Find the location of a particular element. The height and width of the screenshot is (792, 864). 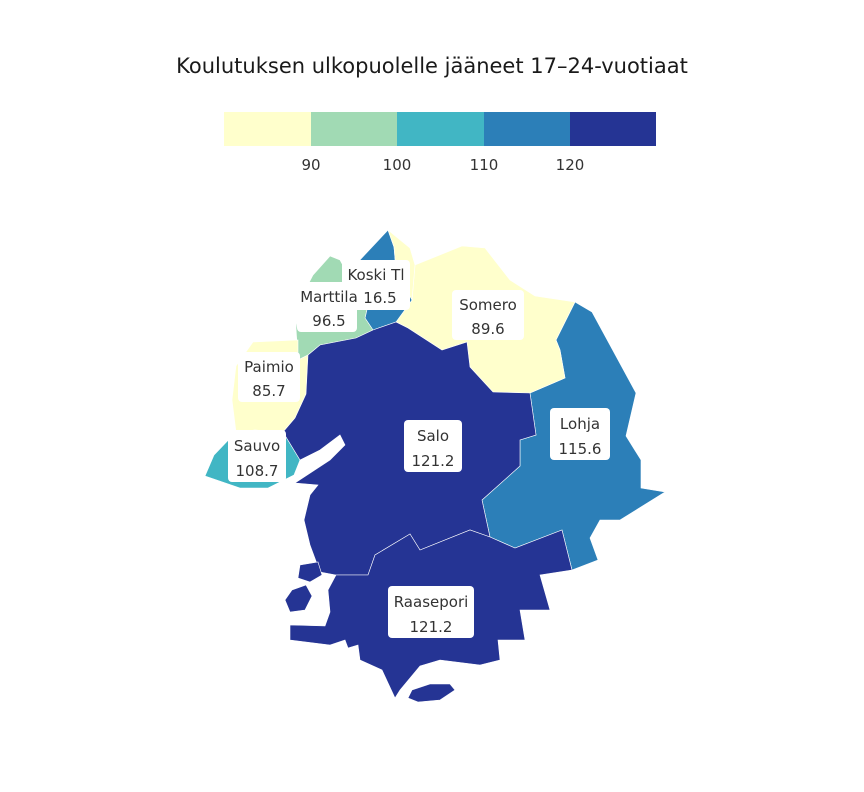

label-raasepori-box is located at coordinates (431, 612).